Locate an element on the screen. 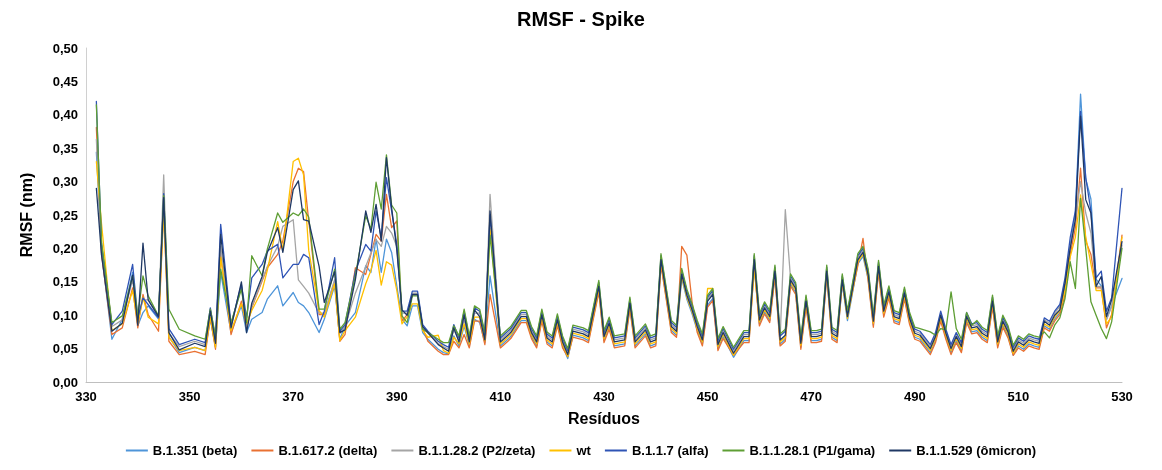 The image size is (1162, 470). legend-label: B.1.351 (beta) is located at coordinates (195, 450).